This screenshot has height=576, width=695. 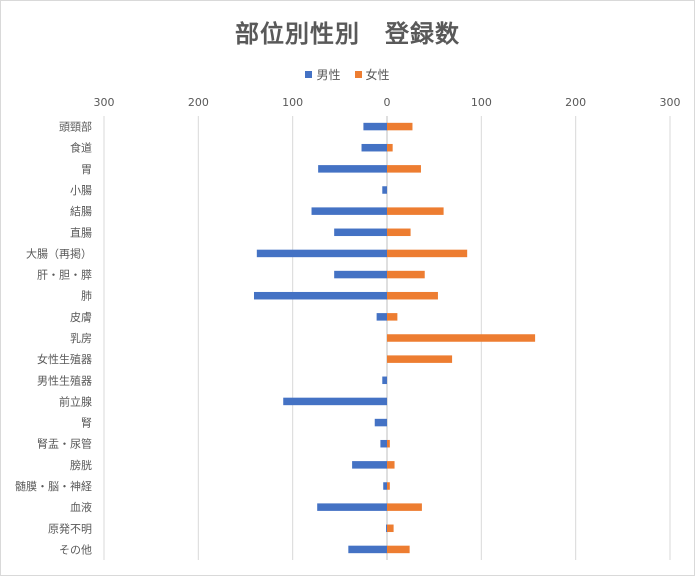 What do you see at coordinates (81, 211) in the screenshot?
I see `category-label: 結腸` at bounding box center [81, 211].